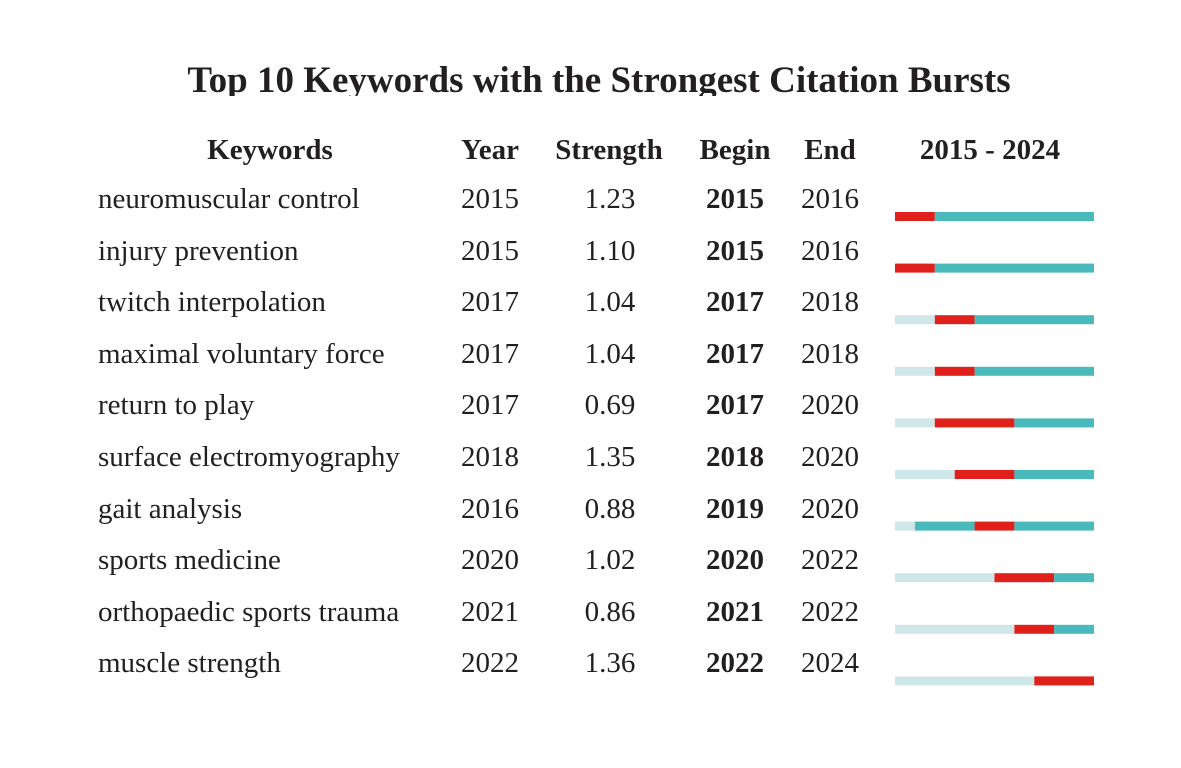 The width and height of the screenshot is (1181, 768). What do you see at coordinates (610, 199) in the screenshot?
I see `strength-cell: 1.23` at bounding box center [610, 199].